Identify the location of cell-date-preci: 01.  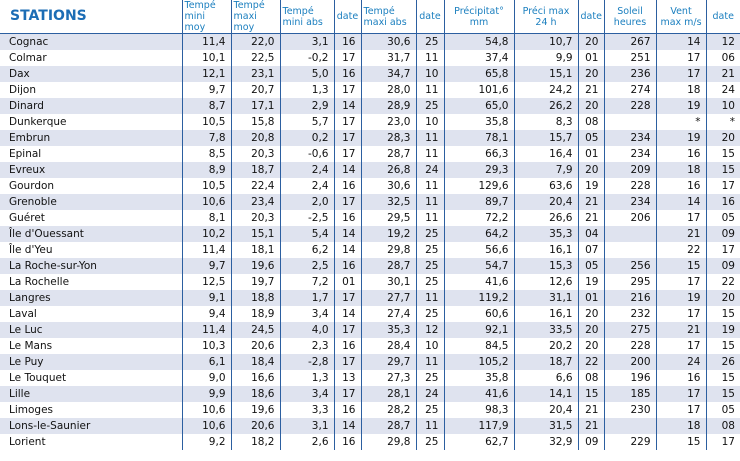
(590, 58).